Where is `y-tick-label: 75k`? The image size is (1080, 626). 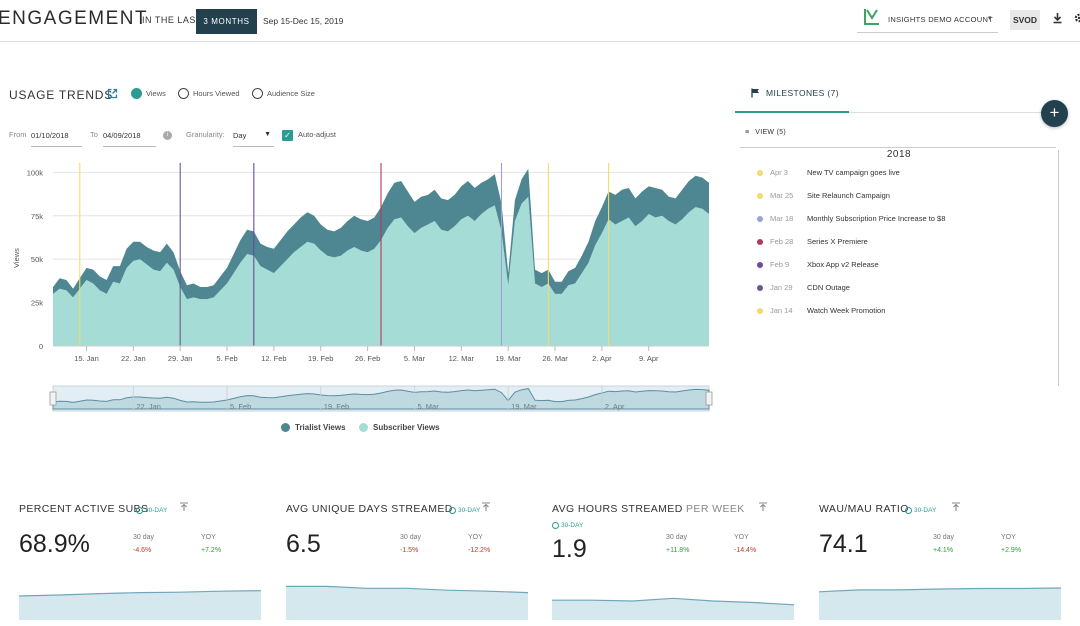 y-tick-label: 75k is located at coordinates (37, 216).